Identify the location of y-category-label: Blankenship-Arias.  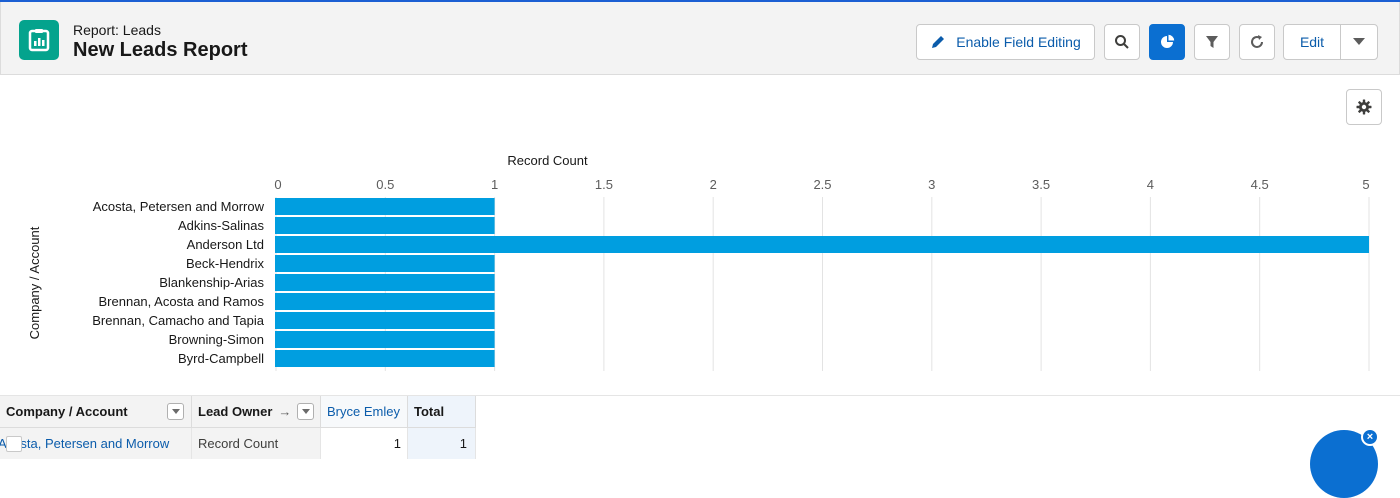
(211, 282).